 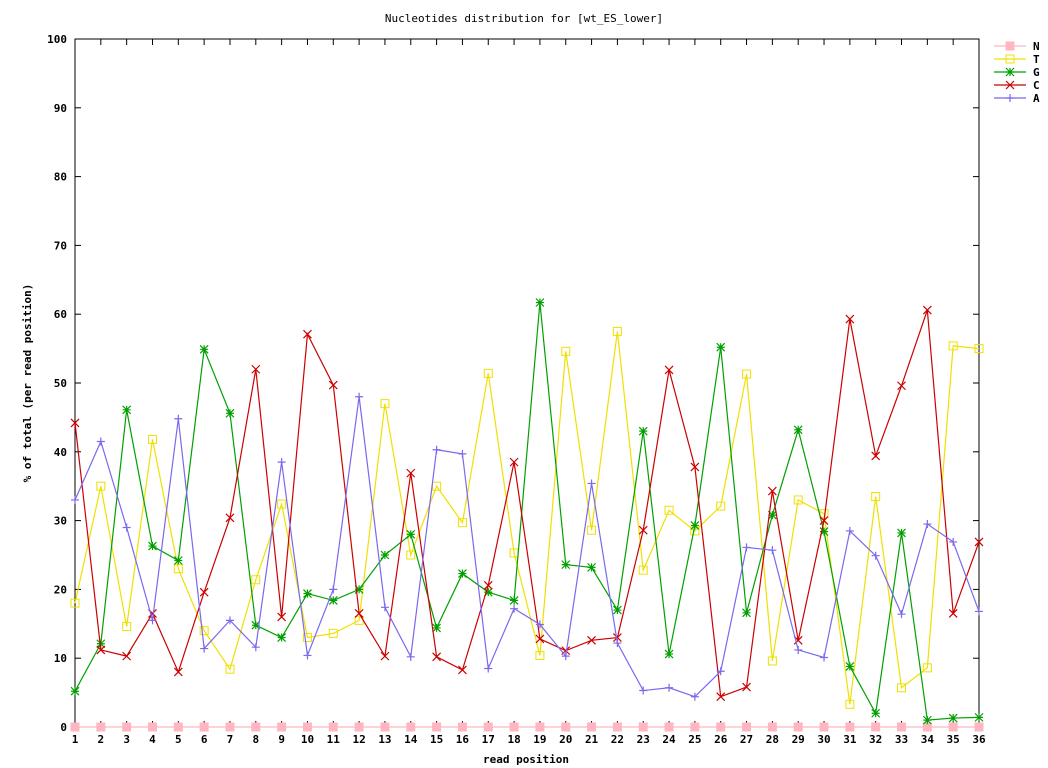 What do you see at coordinates (694, 739) in the screenshot?
I see `x-tick-label: 25` at bounding box center [694, 739].